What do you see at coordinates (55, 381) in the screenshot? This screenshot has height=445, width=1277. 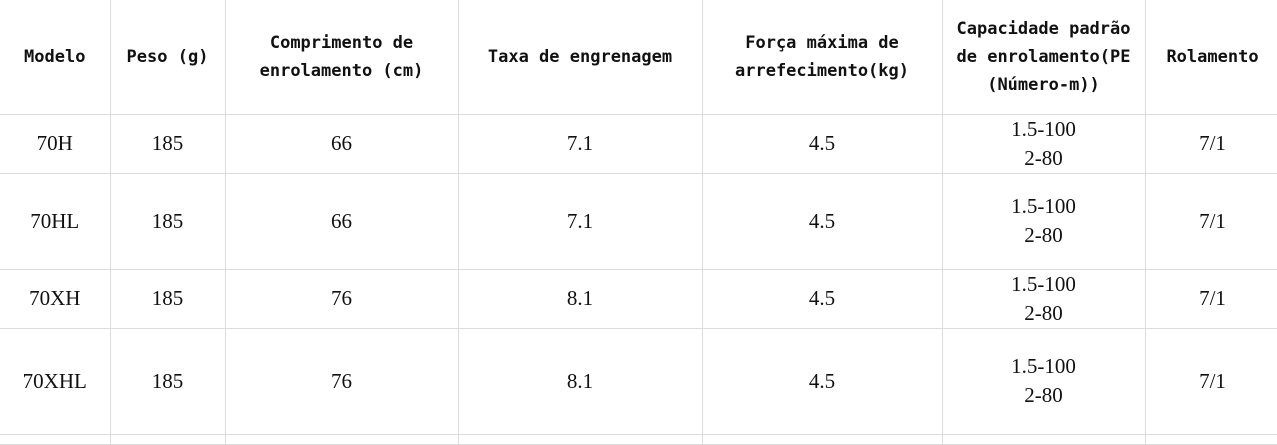 I see `cell-modelo: 70XHL` at bounding box center [55, 381].